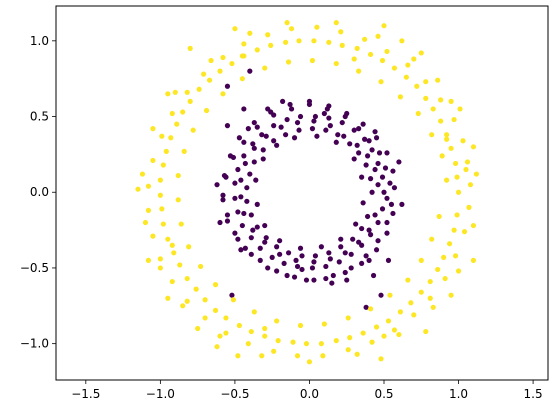 Image resolution: width=559 pixels, height=413 pixels. Describe the element at coordinates (307, 390) in the screenshot. I see `x-axis: −1.5 −1.0 −0.5 0.0 0.5 1.0 1.5` at that location.